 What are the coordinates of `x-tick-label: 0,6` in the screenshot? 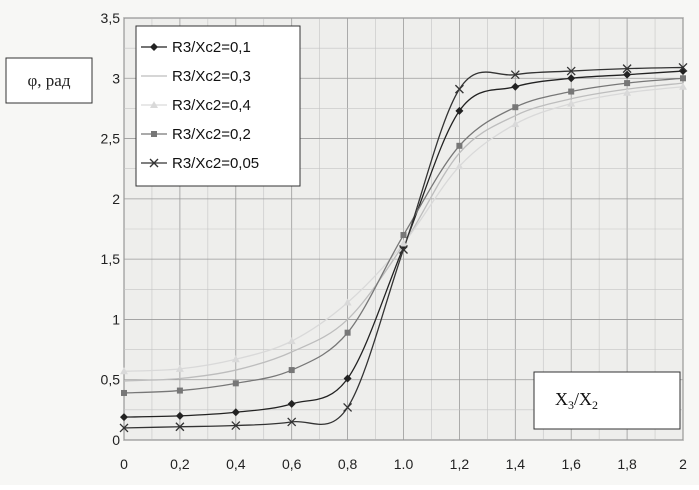 It's located at (292, 464).